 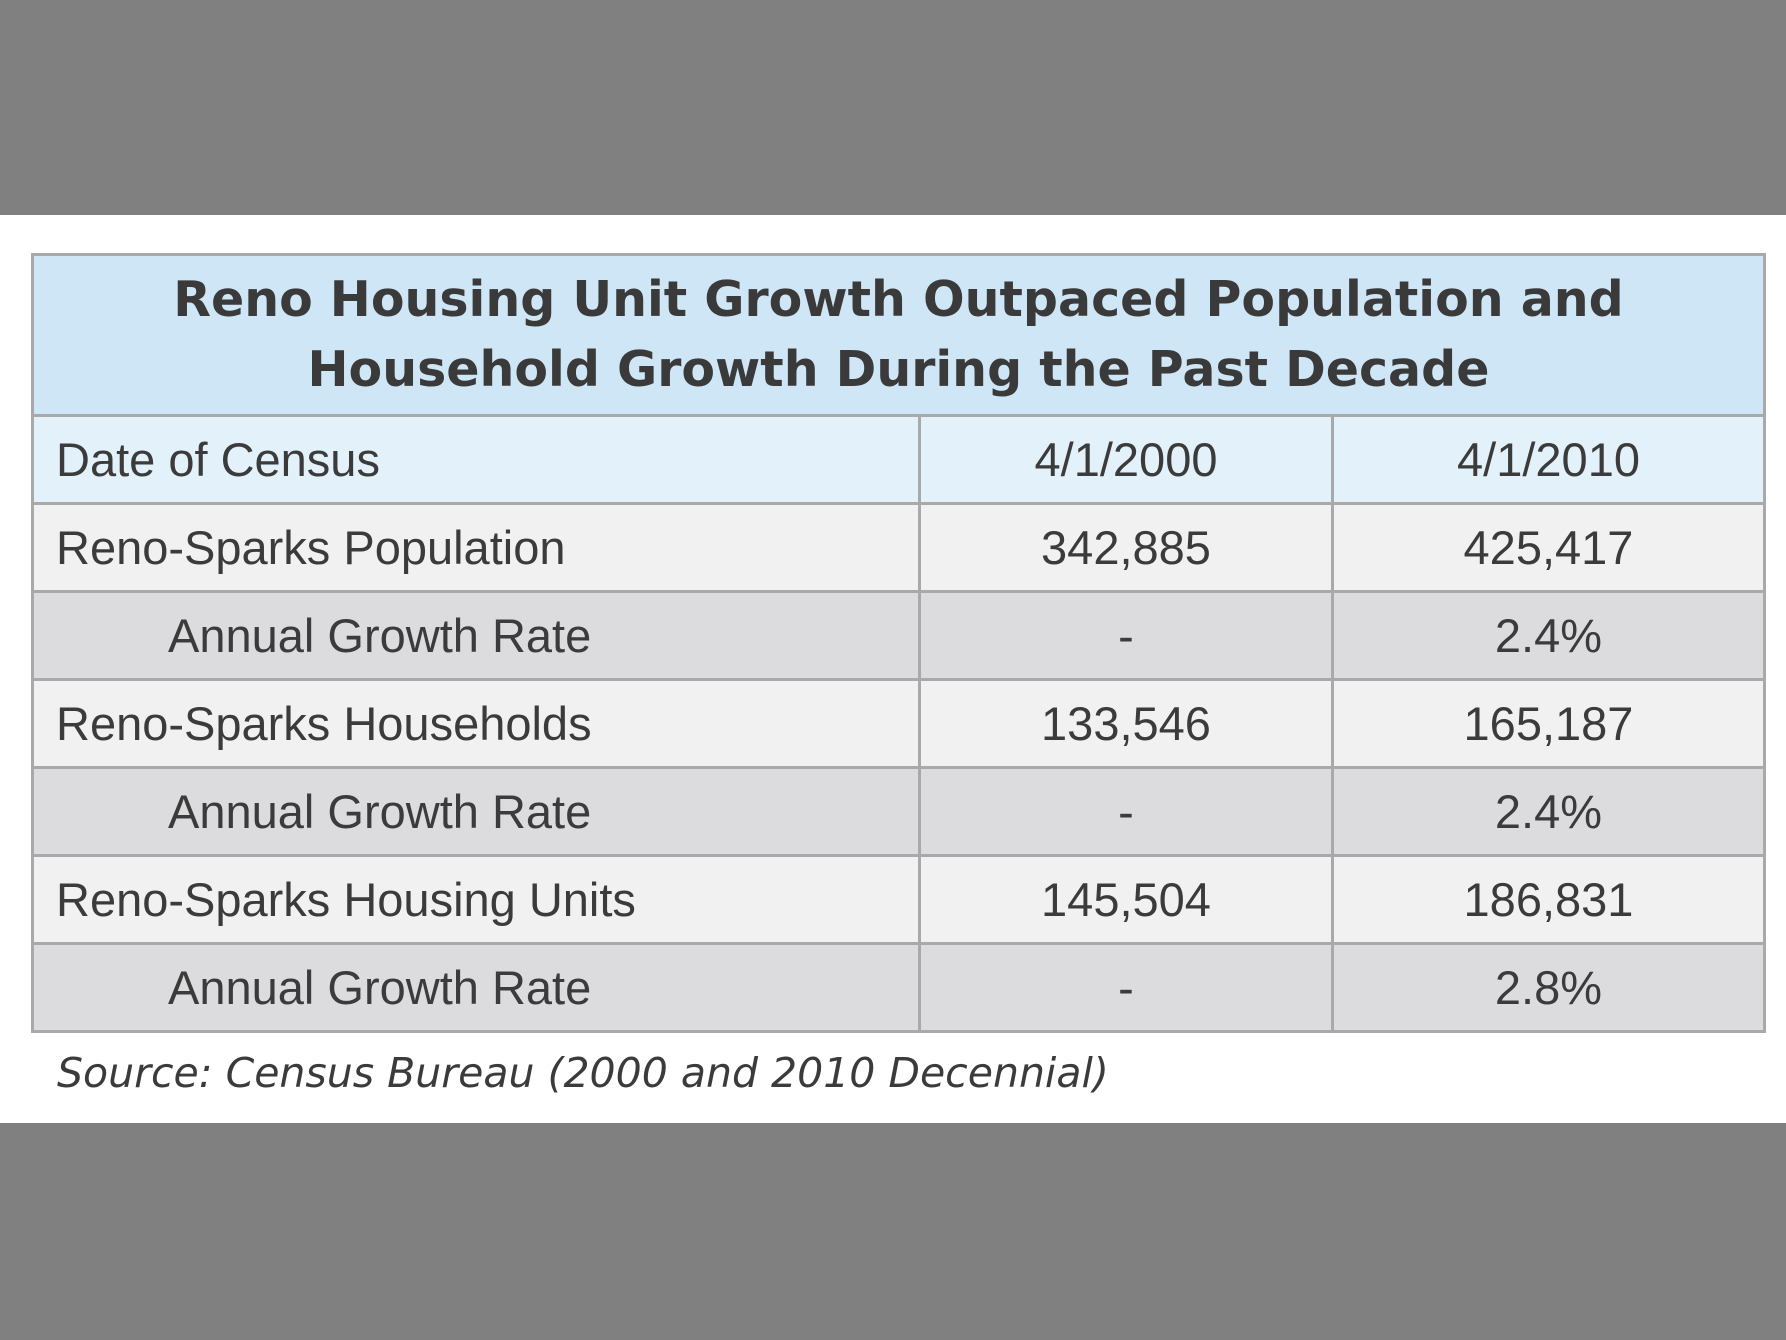 I want to click on row-label: Reno-Sparks Housing Units, so click(x=477, y=899).